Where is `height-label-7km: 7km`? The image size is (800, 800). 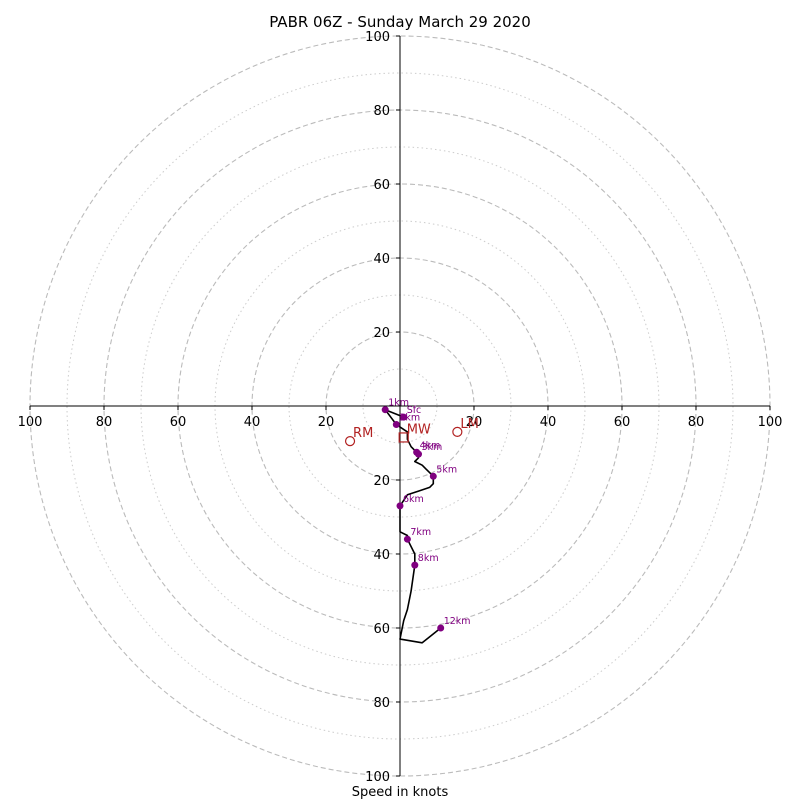
height-label-7km: 7km is located at coordinates (420, 532).